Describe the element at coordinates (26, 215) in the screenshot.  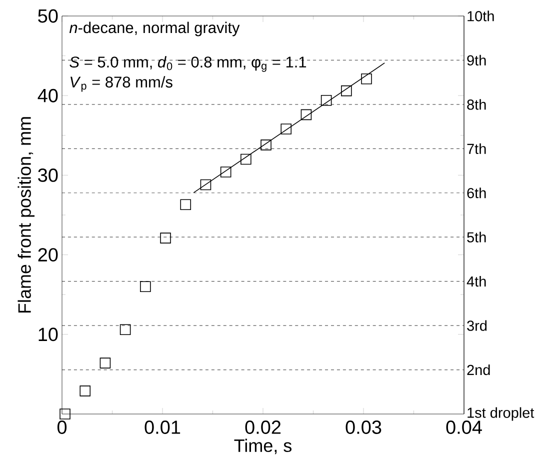
I see `y-axis-title: Flame front position, mm` at that location.